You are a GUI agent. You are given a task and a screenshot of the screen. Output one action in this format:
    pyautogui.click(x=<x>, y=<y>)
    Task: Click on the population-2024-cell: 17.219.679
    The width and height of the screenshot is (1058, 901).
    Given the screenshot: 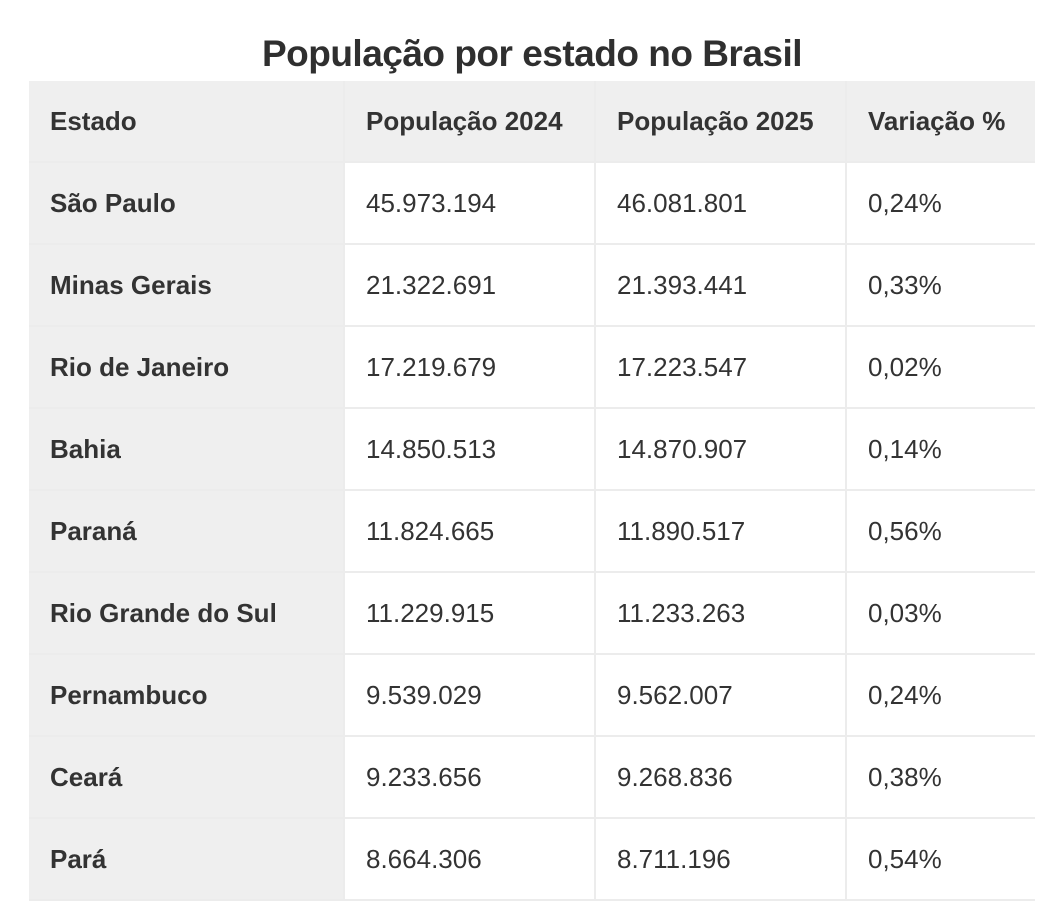 What is the action you would take?
    pyautogui.click(x=470, y=367)
    